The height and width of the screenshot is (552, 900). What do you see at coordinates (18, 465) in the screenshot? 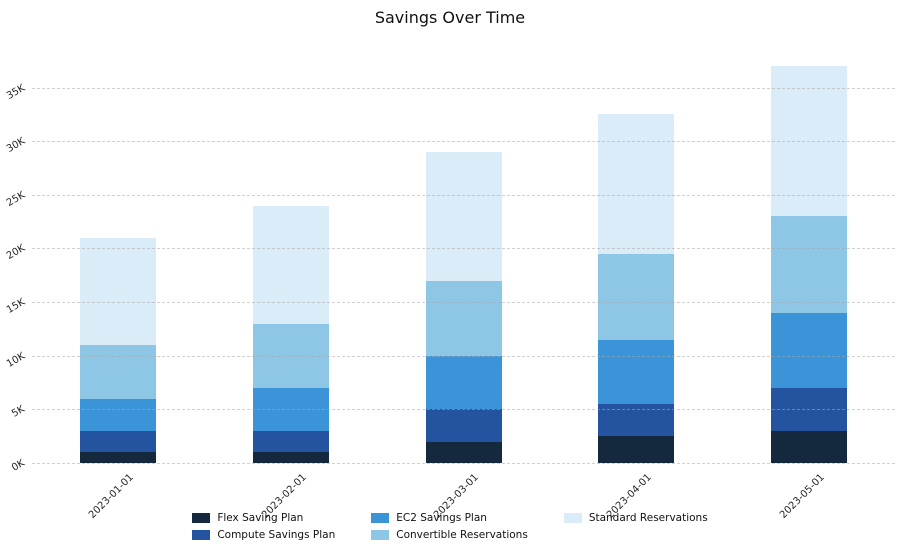
I see `y-axis-tick-label: 0K` at bounding box center [18, 465].